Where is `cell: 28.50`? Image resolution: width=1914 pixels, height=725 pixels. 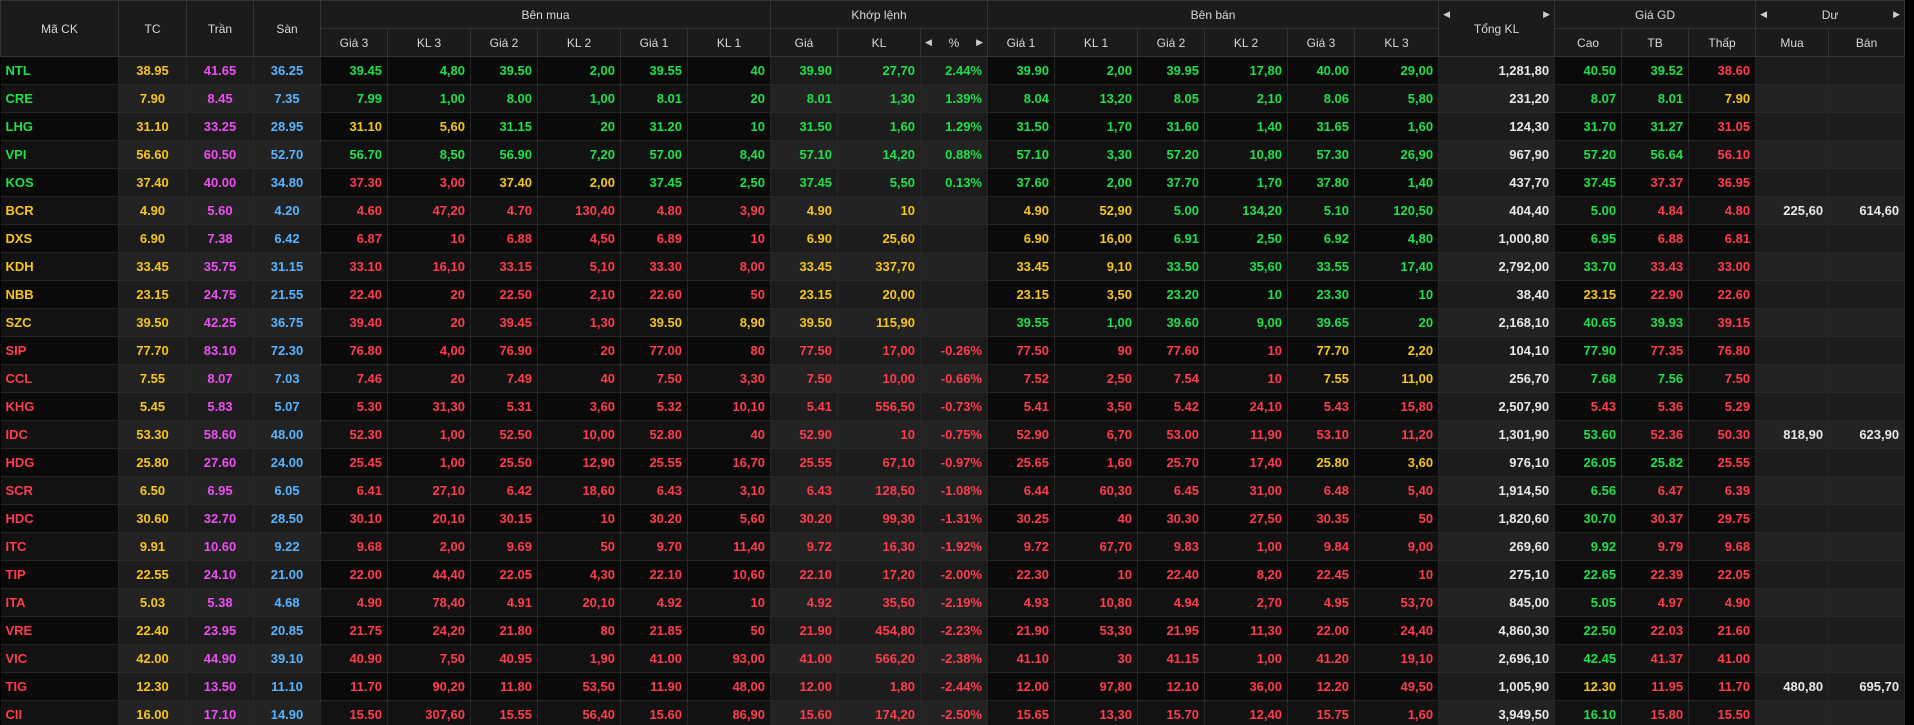 cell: 28.50 is located at coordinates (287, 518).